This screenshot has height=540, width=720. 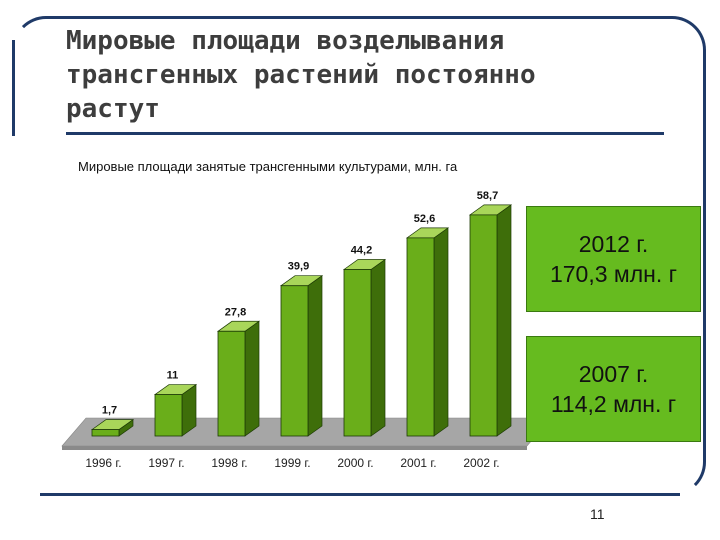 I want to click on slide-title-line-1: Мировые площади возделывания, so click(x=285, y=41).